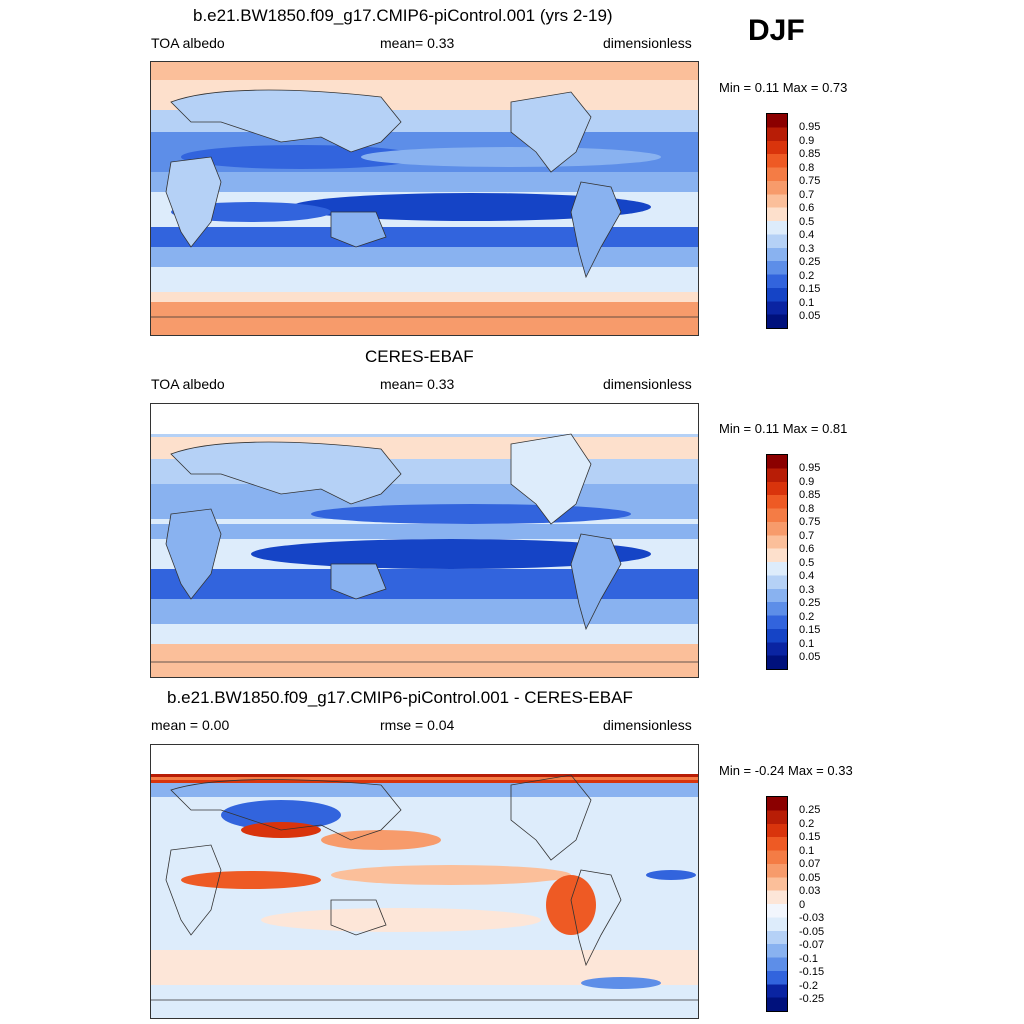  What do you see at coordinates (807, 563) in the screenshot?
I see `panel2-colorbar-label: 0.5` at bounding box center [807, 563].